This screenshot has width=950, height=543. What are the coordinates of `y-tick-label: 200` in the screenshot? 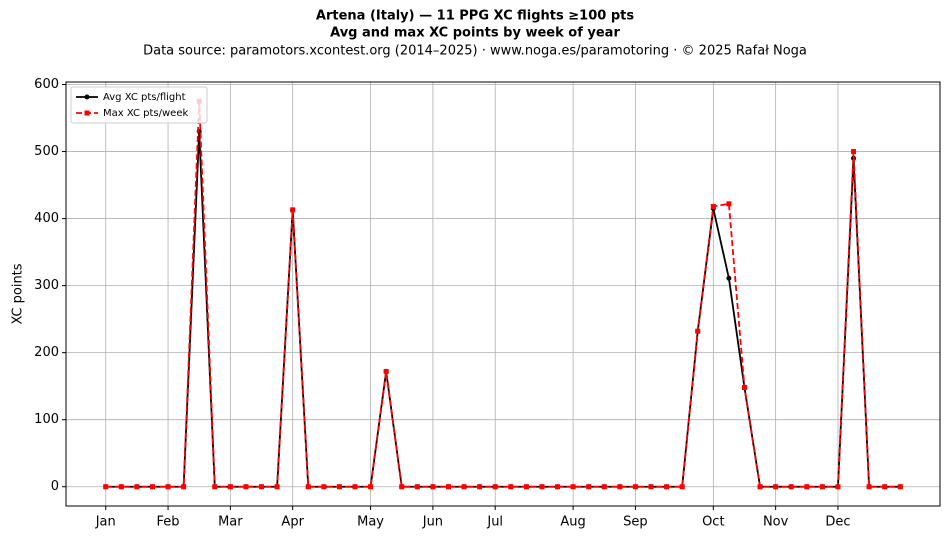 It's located at (46, 352).